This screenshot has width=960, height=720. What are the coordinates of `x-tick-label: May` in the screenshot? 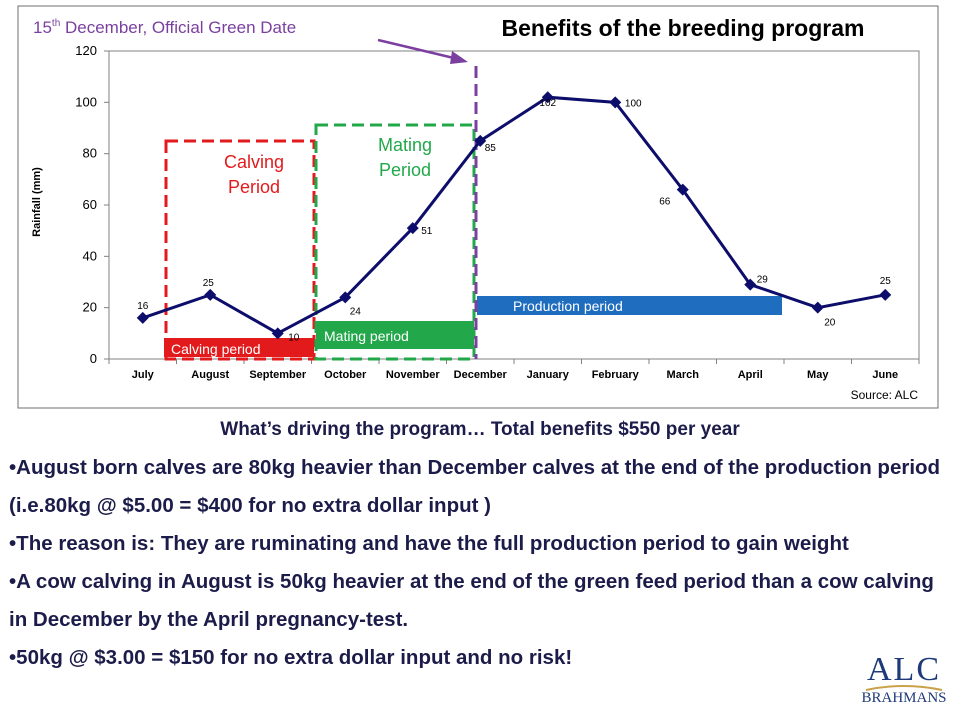 It's located at (818, 375).